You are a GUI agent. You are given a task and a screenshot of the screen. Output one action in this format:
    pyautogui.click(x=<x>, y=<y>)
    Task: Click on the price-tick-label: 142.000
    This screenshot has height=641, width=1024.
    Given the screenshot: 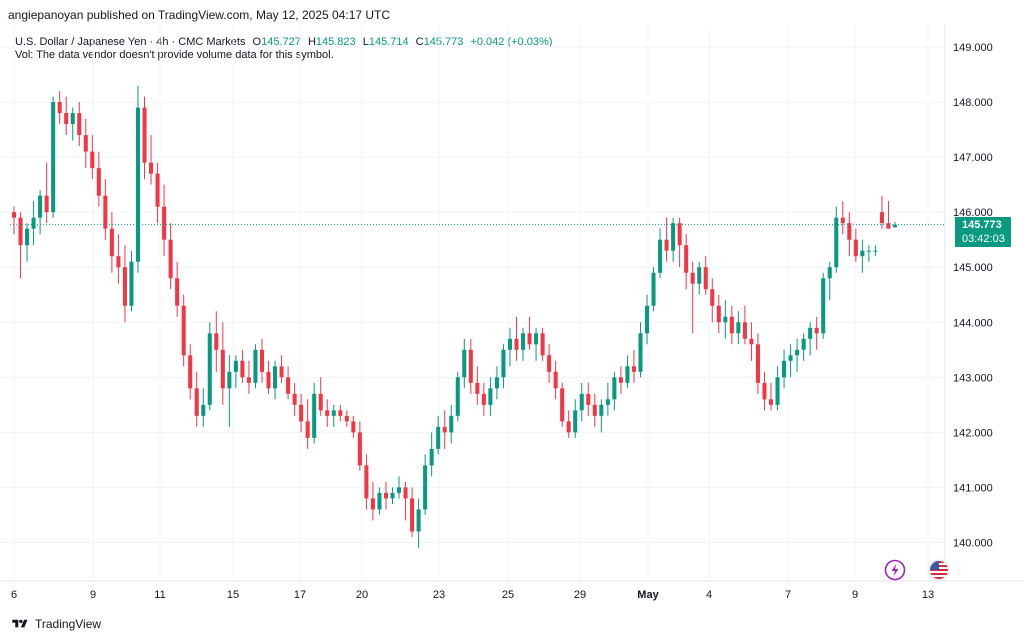 What is the action you would take?
    pyautogui.click(x=973, y=433)
    